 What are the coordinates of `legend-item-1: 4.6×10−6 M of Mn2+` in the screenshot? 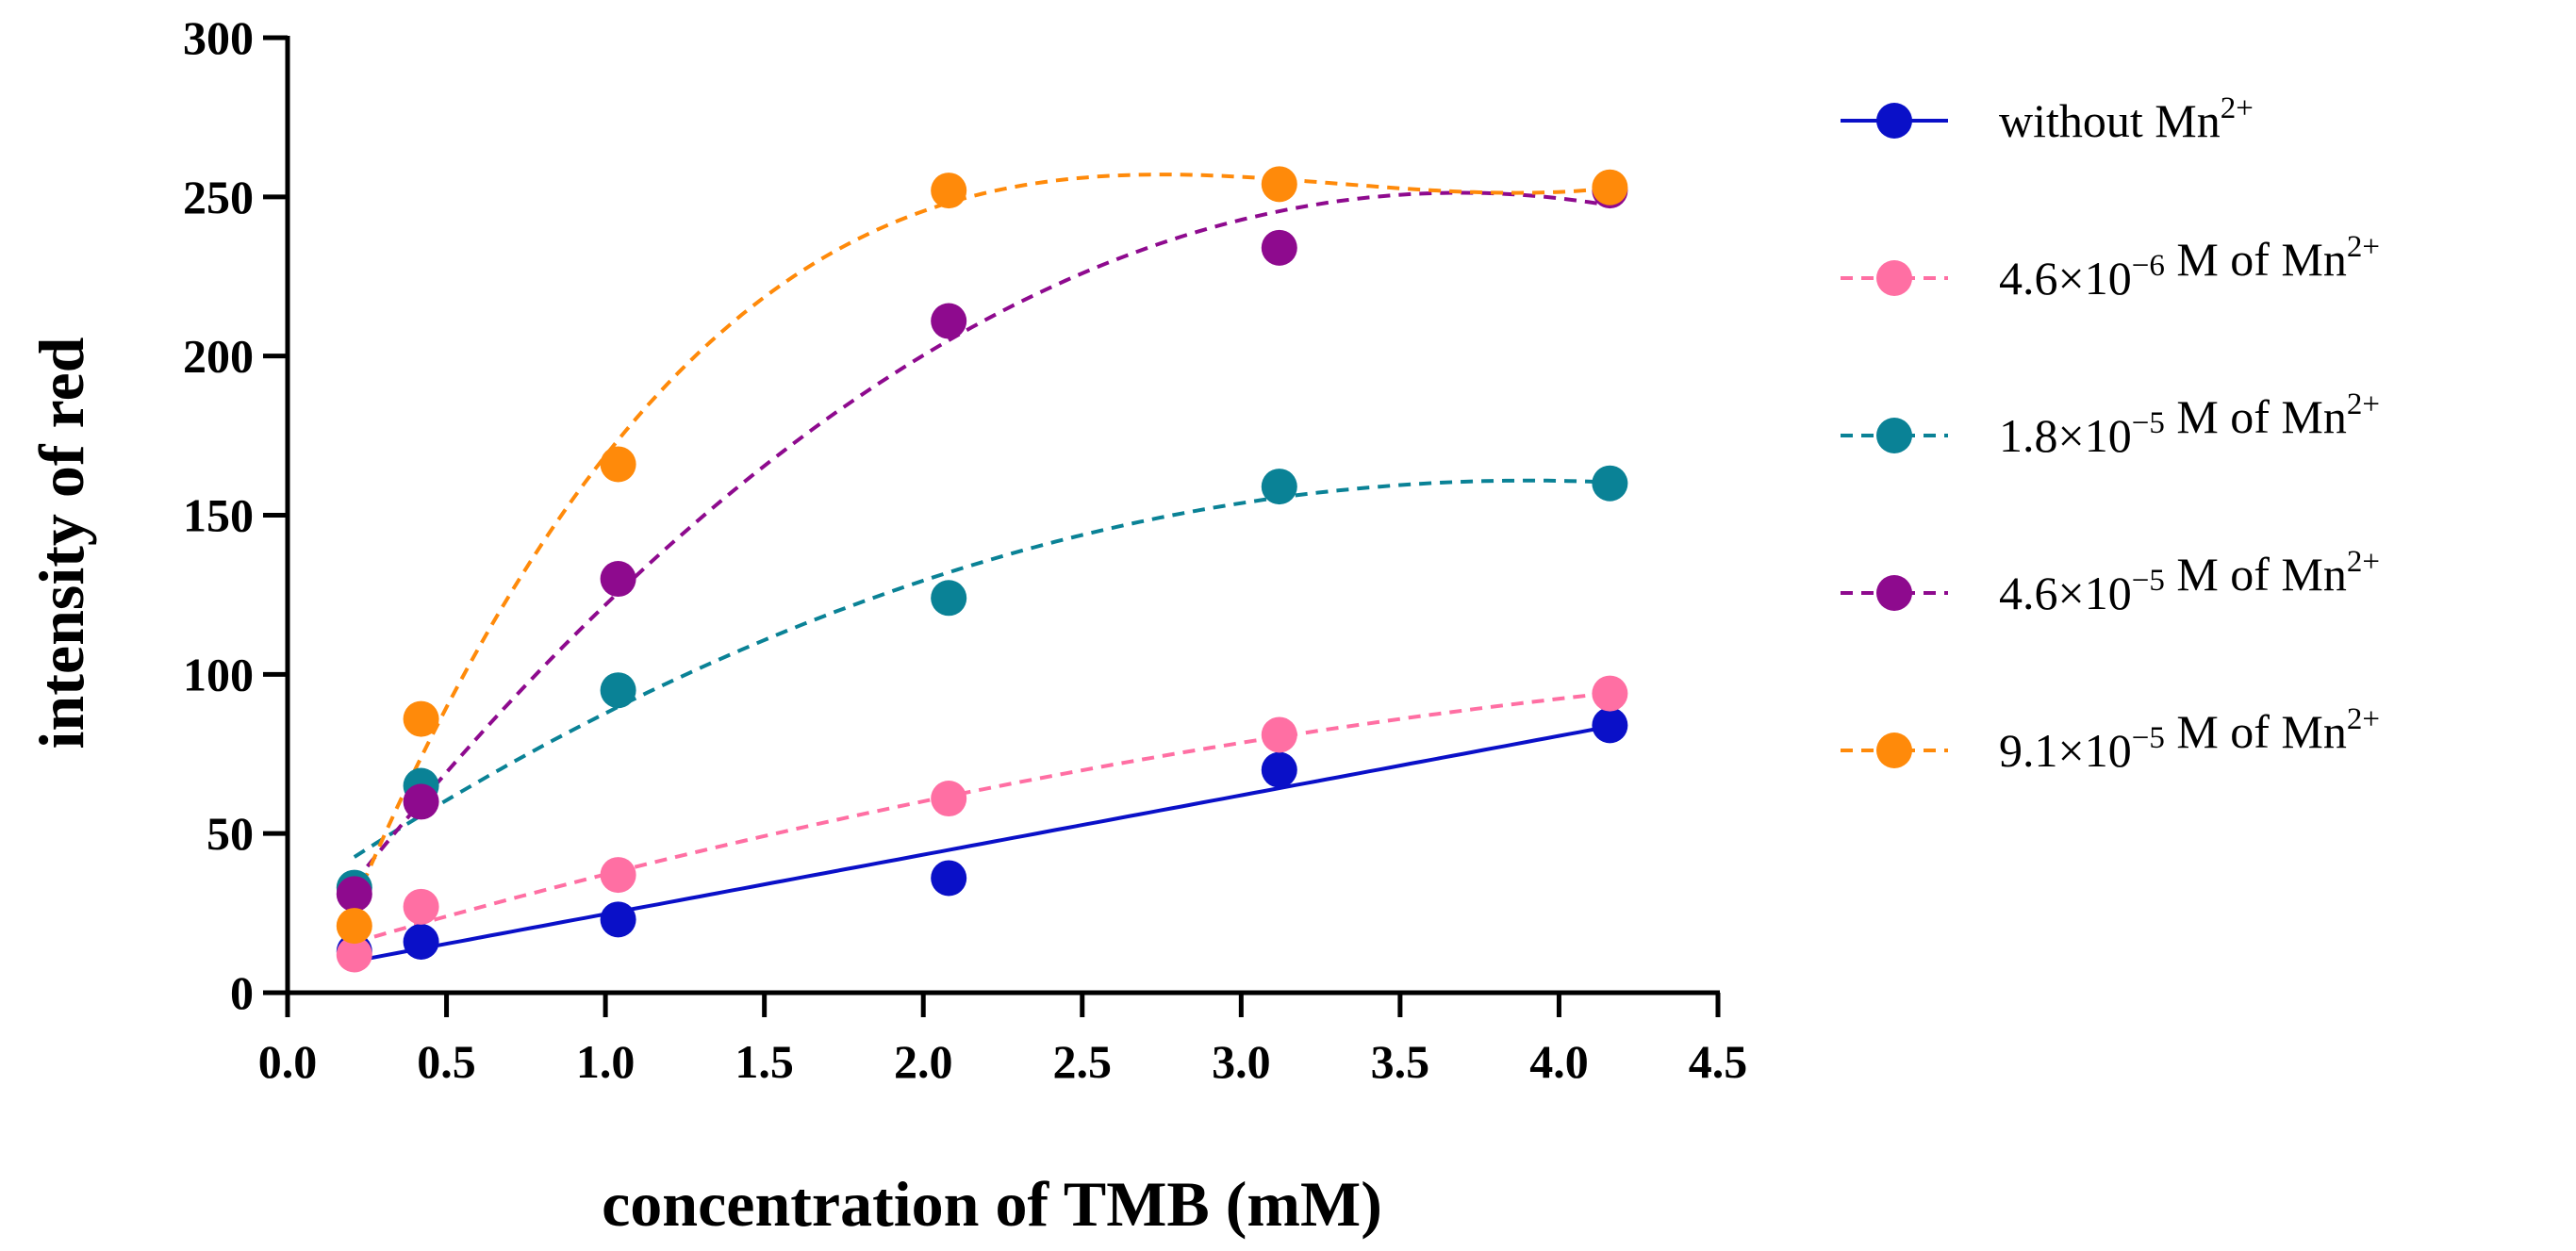 It's located at (2110, 267).